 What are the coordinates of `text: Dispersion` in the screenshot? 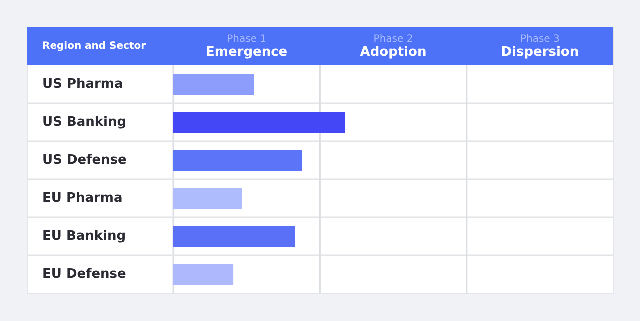 It's located at (540, 52).